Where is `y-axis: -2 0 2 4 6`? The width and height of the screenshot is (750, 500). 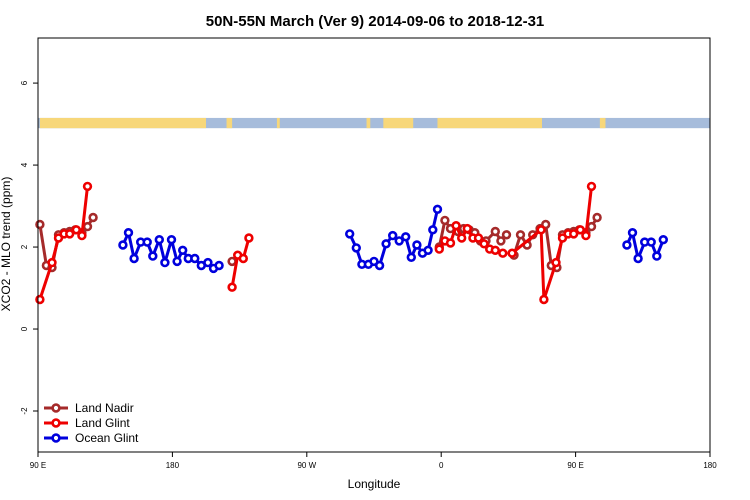
y-axis: -2 0 2 4 6 is located at coordinates (29, 247).